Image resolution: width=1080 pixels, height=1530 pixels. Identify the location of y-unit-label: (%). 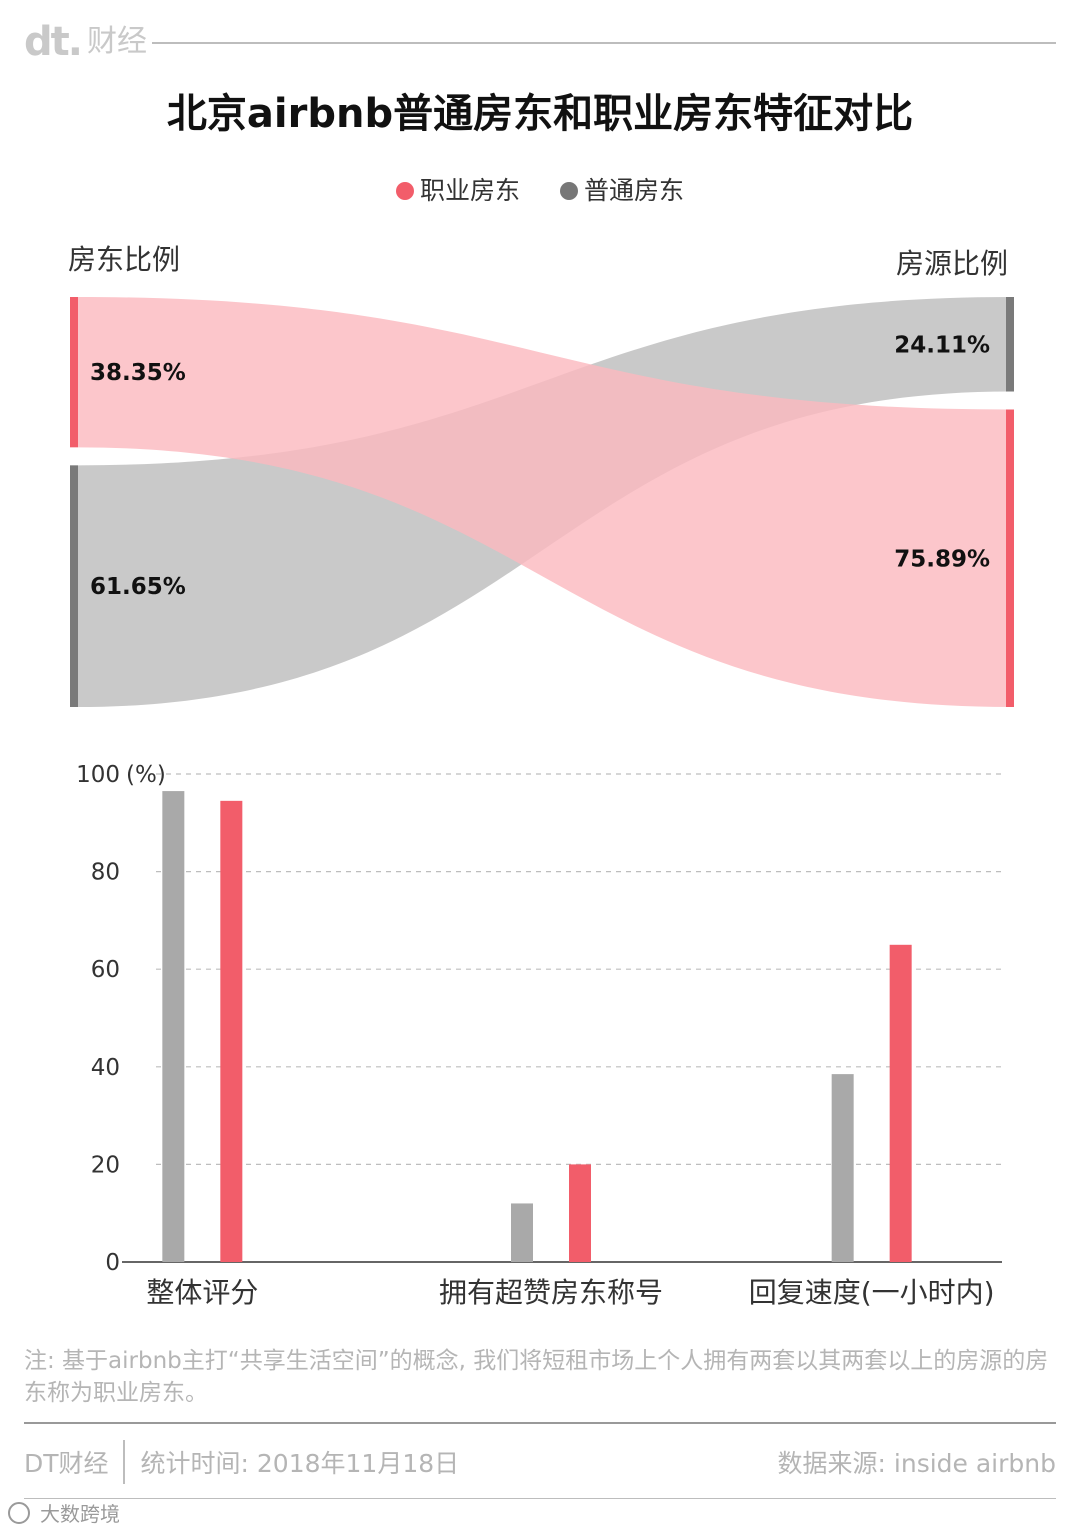
(146, 775).